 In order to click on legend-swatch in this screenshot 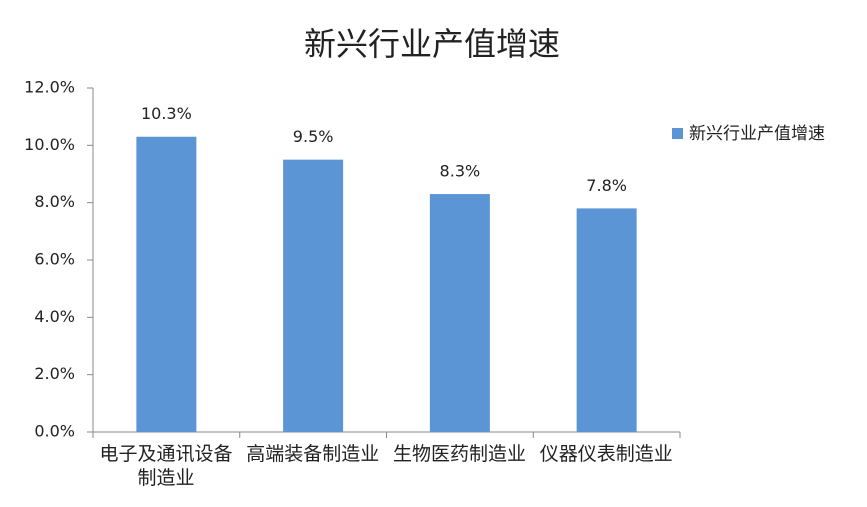, I will do `click(677, 133)`.